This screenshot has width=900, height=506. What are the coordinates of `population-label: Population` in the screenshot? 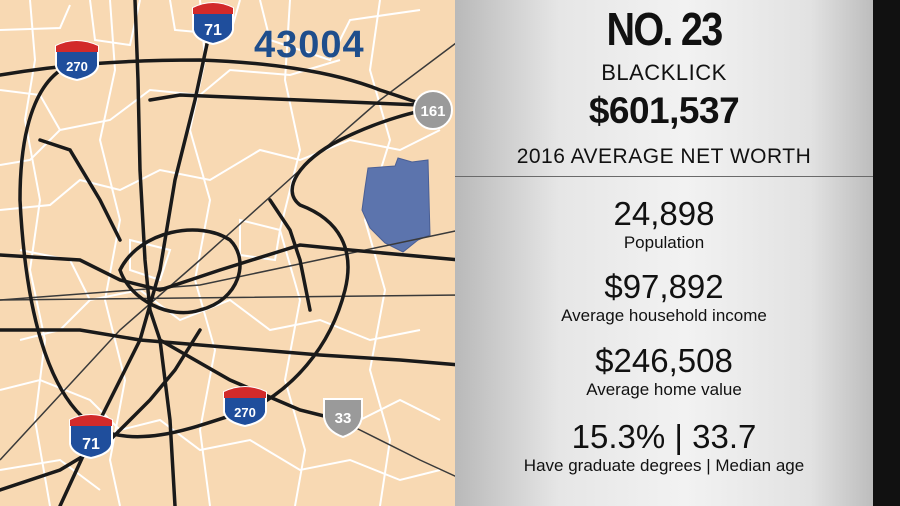 It's located at (664, 242).